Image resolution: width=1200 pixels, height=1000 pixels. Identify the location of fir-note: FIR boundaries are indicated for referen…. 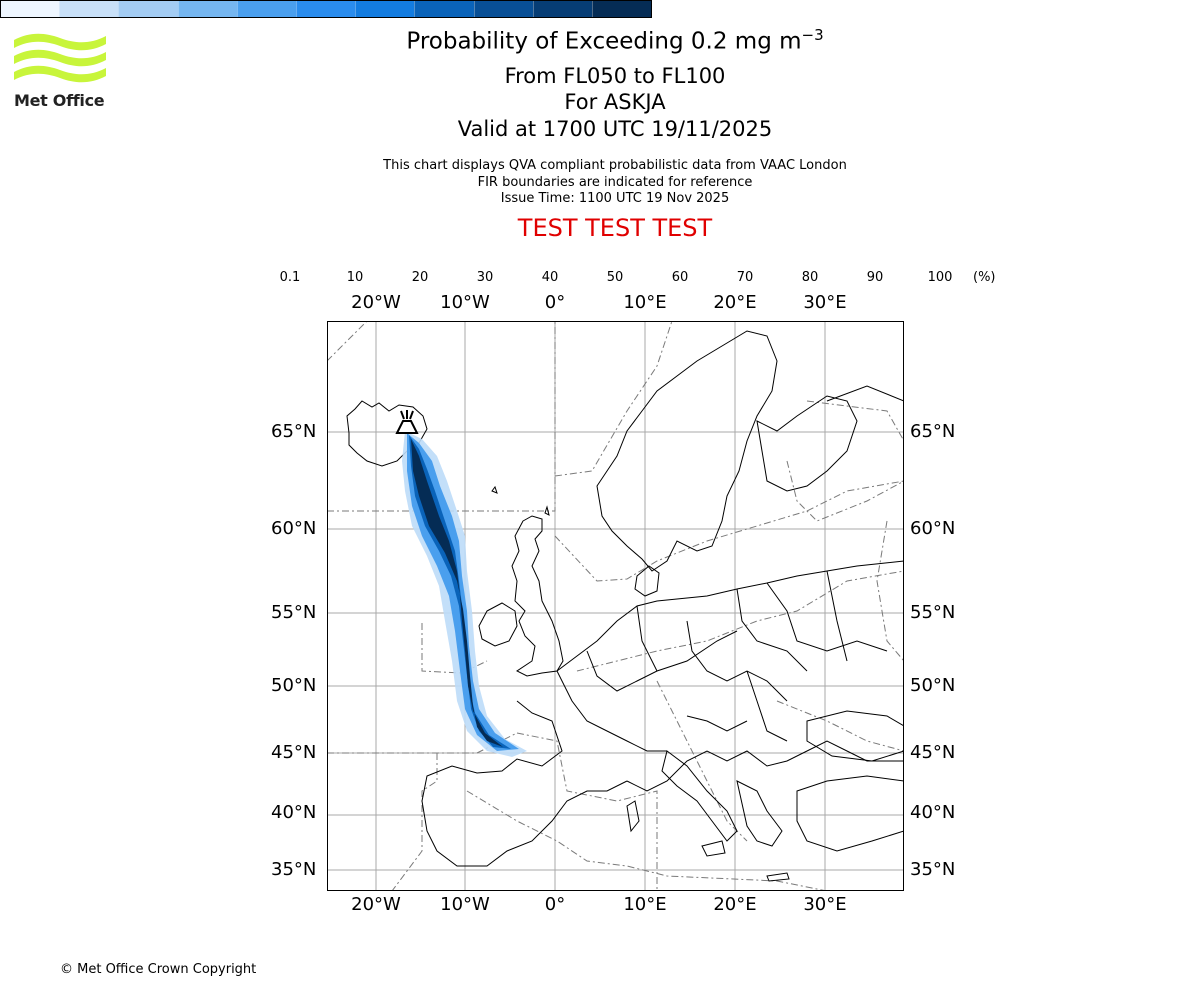
(615, 182).